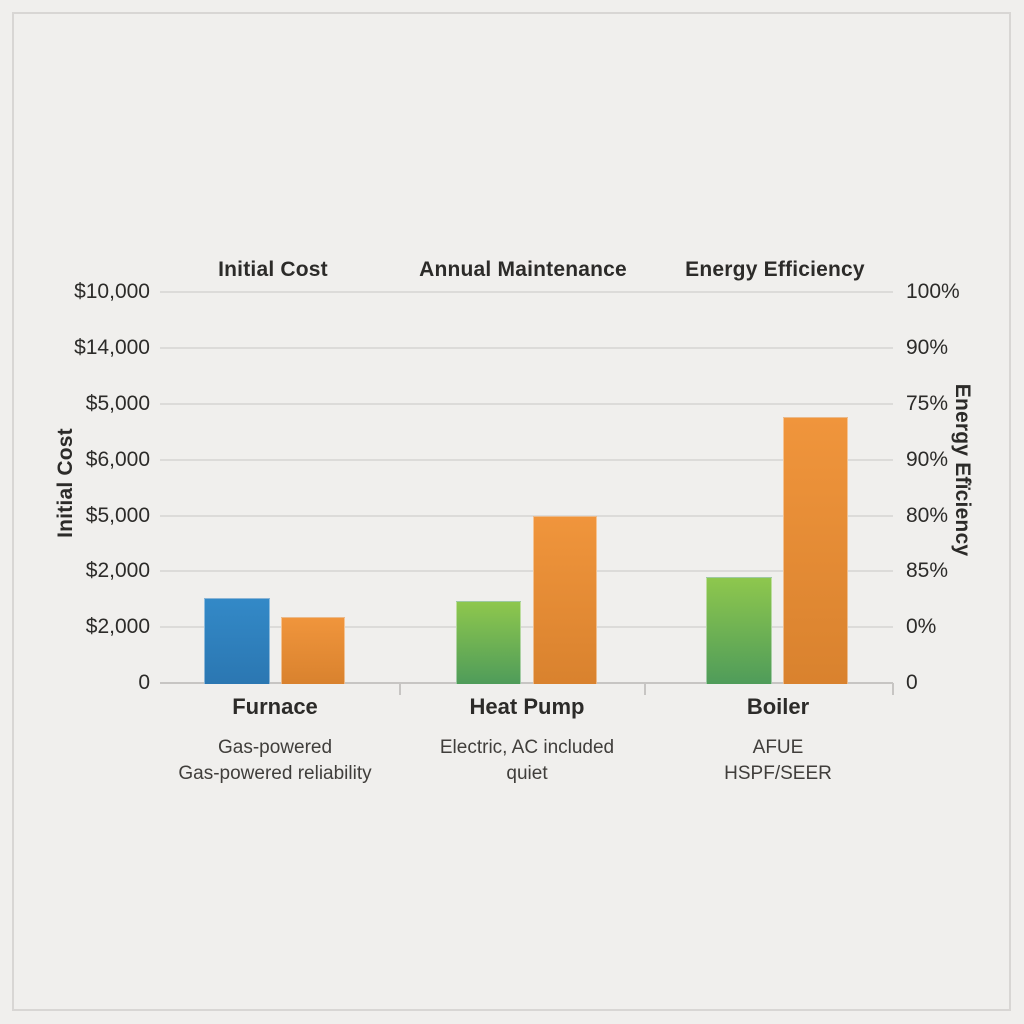 The width and height of the screenshot is (1024, 1024). I want to click on column-header: Energy Efficiency, so click(775, 269).